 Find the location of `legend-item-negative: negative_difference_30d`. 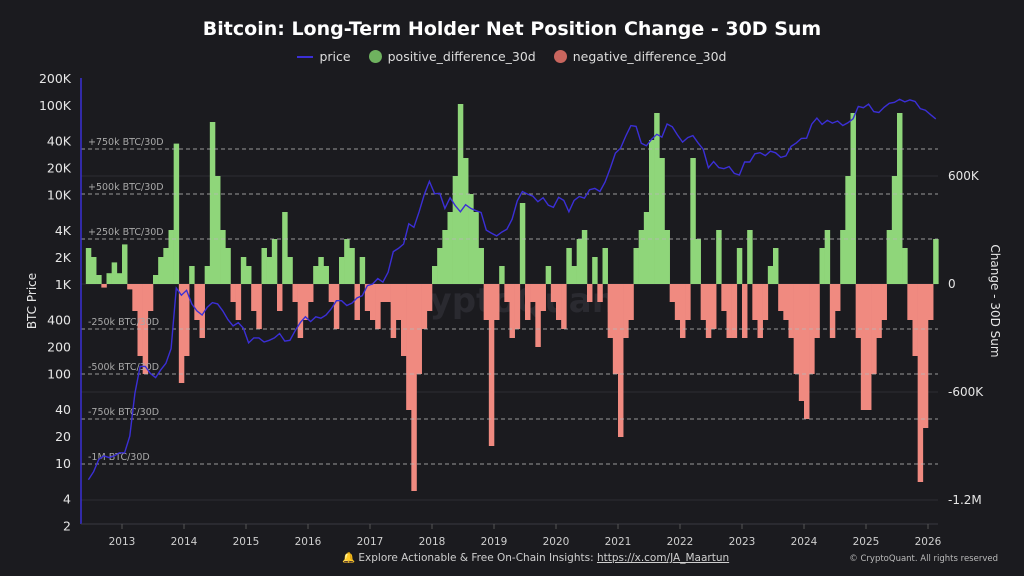

legend-item-negative: negative_difference_30d is located at coordinates (640, 56).